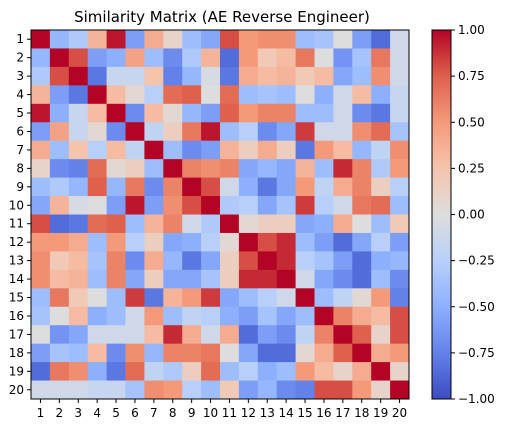 Image resolution: width=512 pixels, height=433 pixels. I want to click on colorbar, so click(441, 214).